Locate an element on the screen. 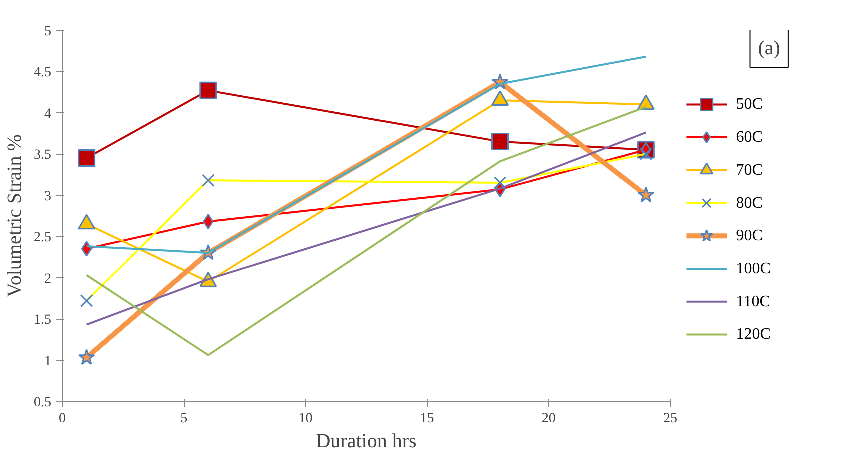 The image size is (843, 463). legend-label: 70C is located at coordinates (749, 170).